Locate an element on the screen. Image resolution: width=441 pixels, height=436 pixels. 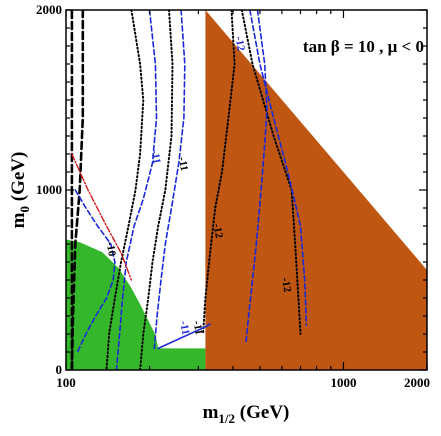
x-axis-title: m1/2 (GeV) is located at coordinates (246, 414).